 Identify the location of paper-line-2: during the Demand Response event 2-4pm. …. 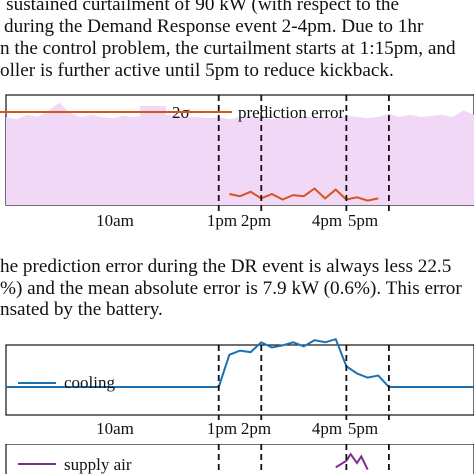
(214, 26).